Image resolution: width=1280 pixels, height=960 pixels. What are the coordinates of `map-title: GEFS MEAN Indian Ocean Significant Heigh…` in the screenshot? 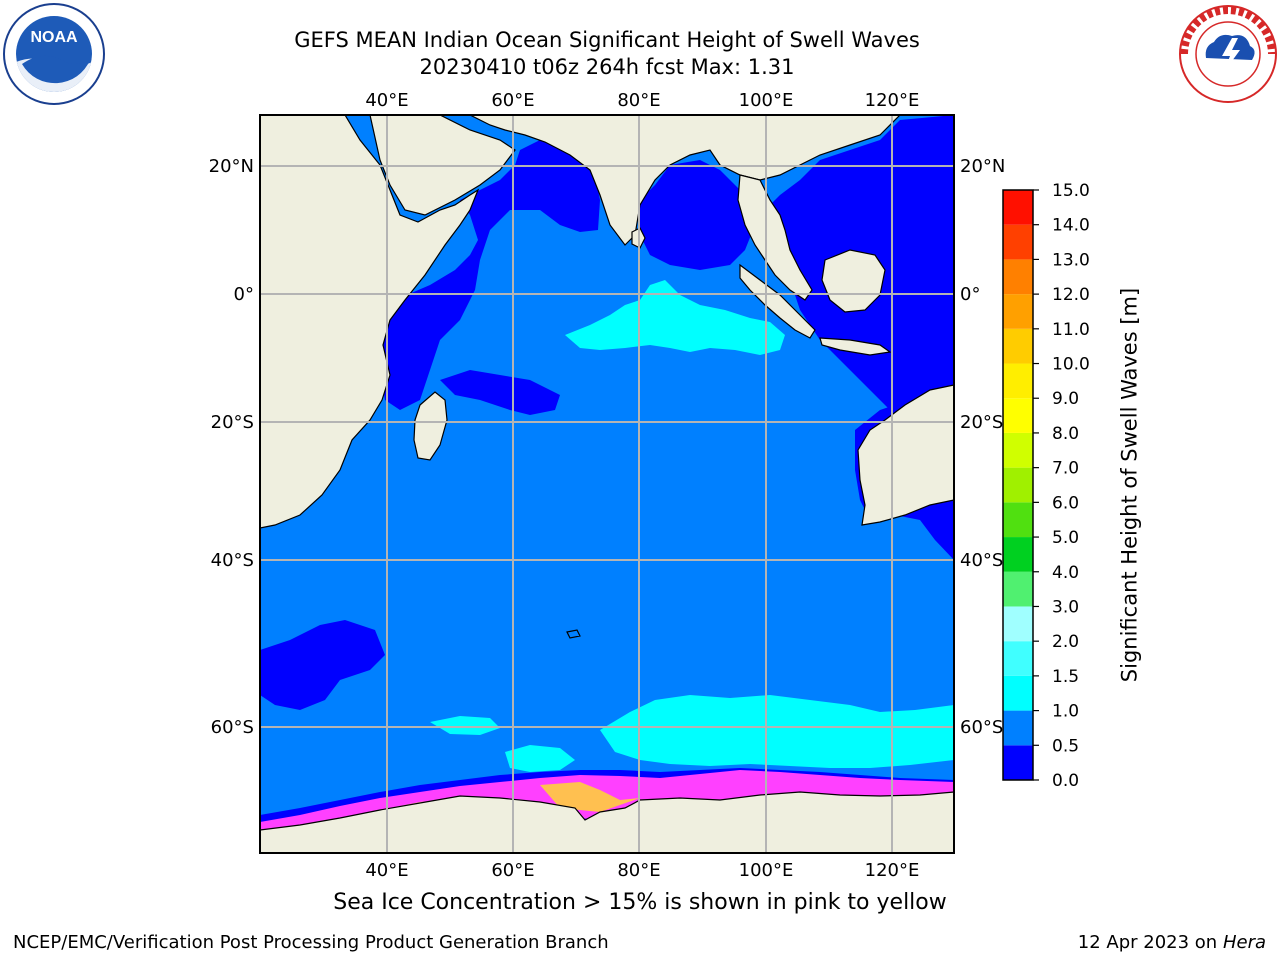 It's located at (607, 40).